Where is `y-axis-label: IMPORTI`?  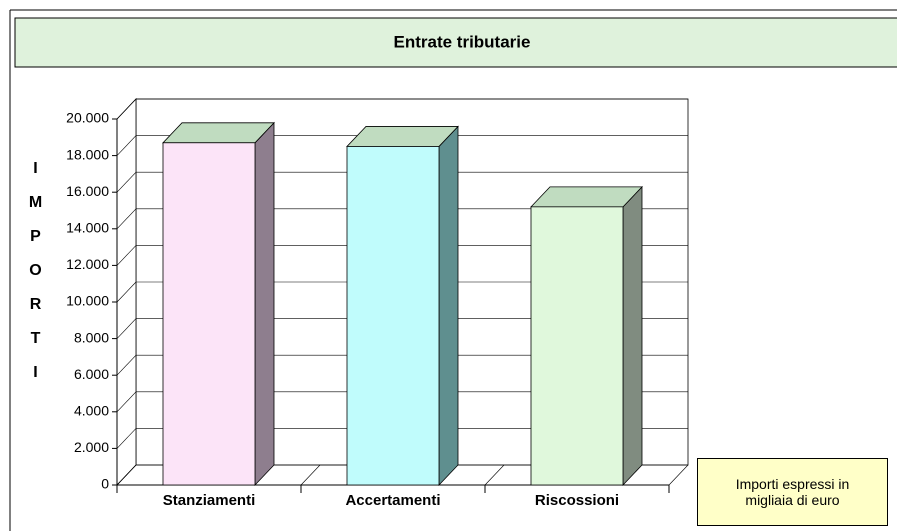 y-axis-label: IMPORTI is located at coordinates (35, 279).